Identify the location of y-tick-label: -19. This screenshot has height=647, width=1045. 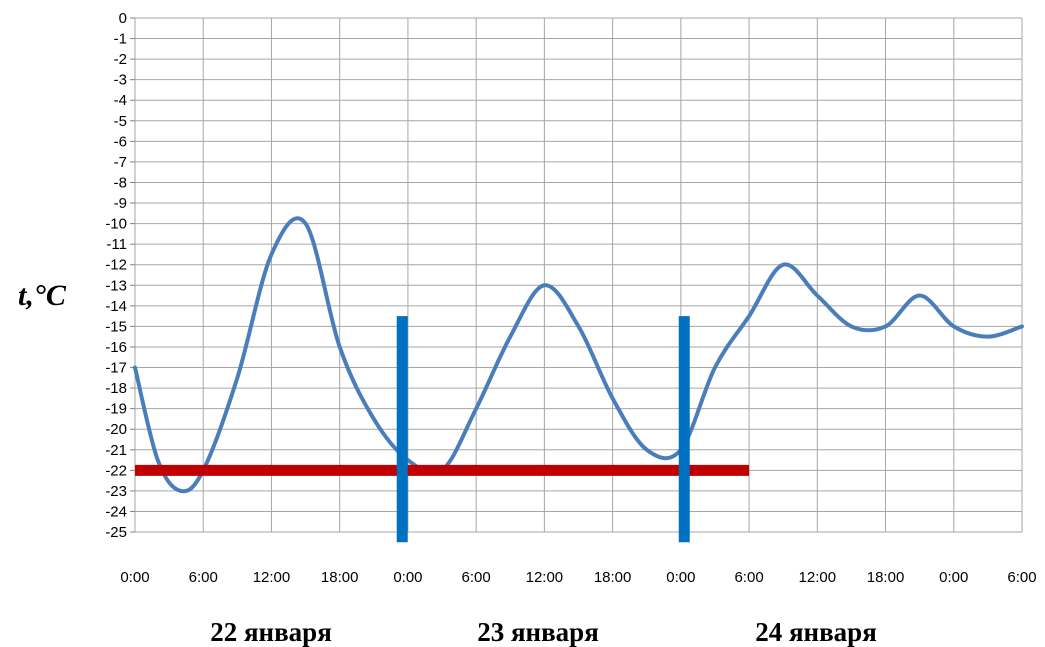
(116, 409).